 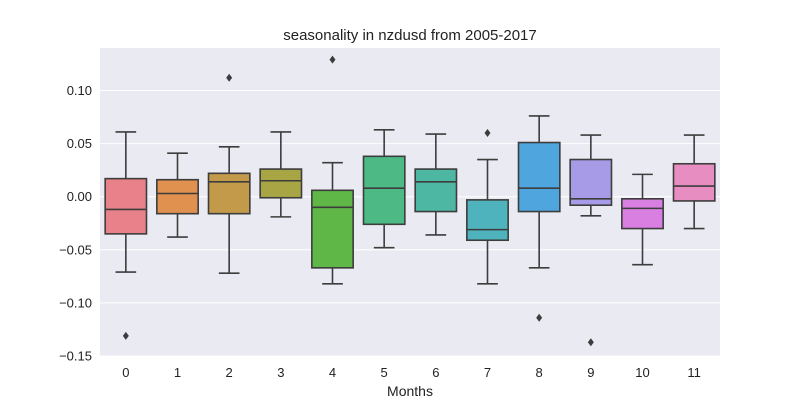 I want to click on x-tick-label: 7, so click(x=487, y=372).